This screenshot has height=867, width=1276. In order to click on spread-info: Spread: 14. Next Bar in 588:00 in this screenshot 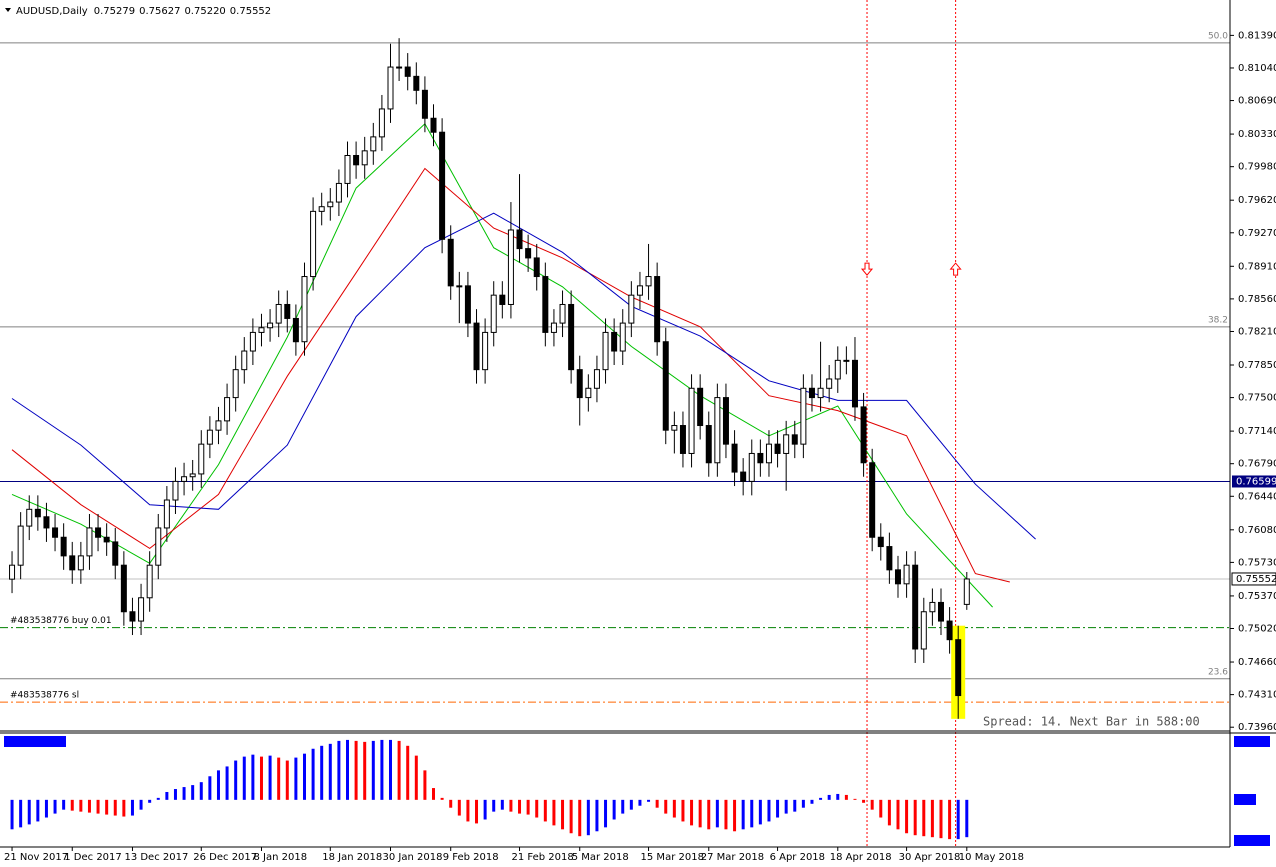, I will do `click(1091, 722)`.